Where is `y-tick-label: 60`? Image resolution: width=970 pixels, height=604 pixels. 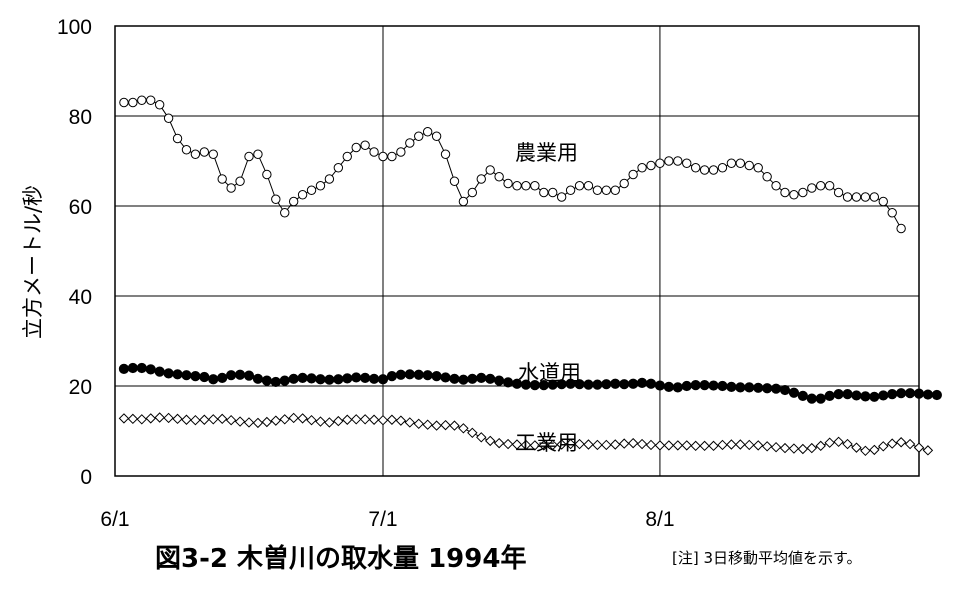 y-tick-label: 60 is located at coordinates (80, 207).